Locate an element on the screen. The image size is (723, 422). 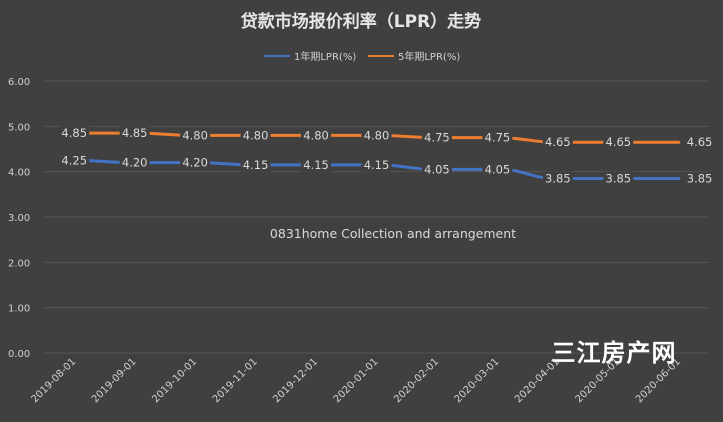
chart-title: 贷款市场报价利率（LPR）走势 is located at coordinates (361, 21).